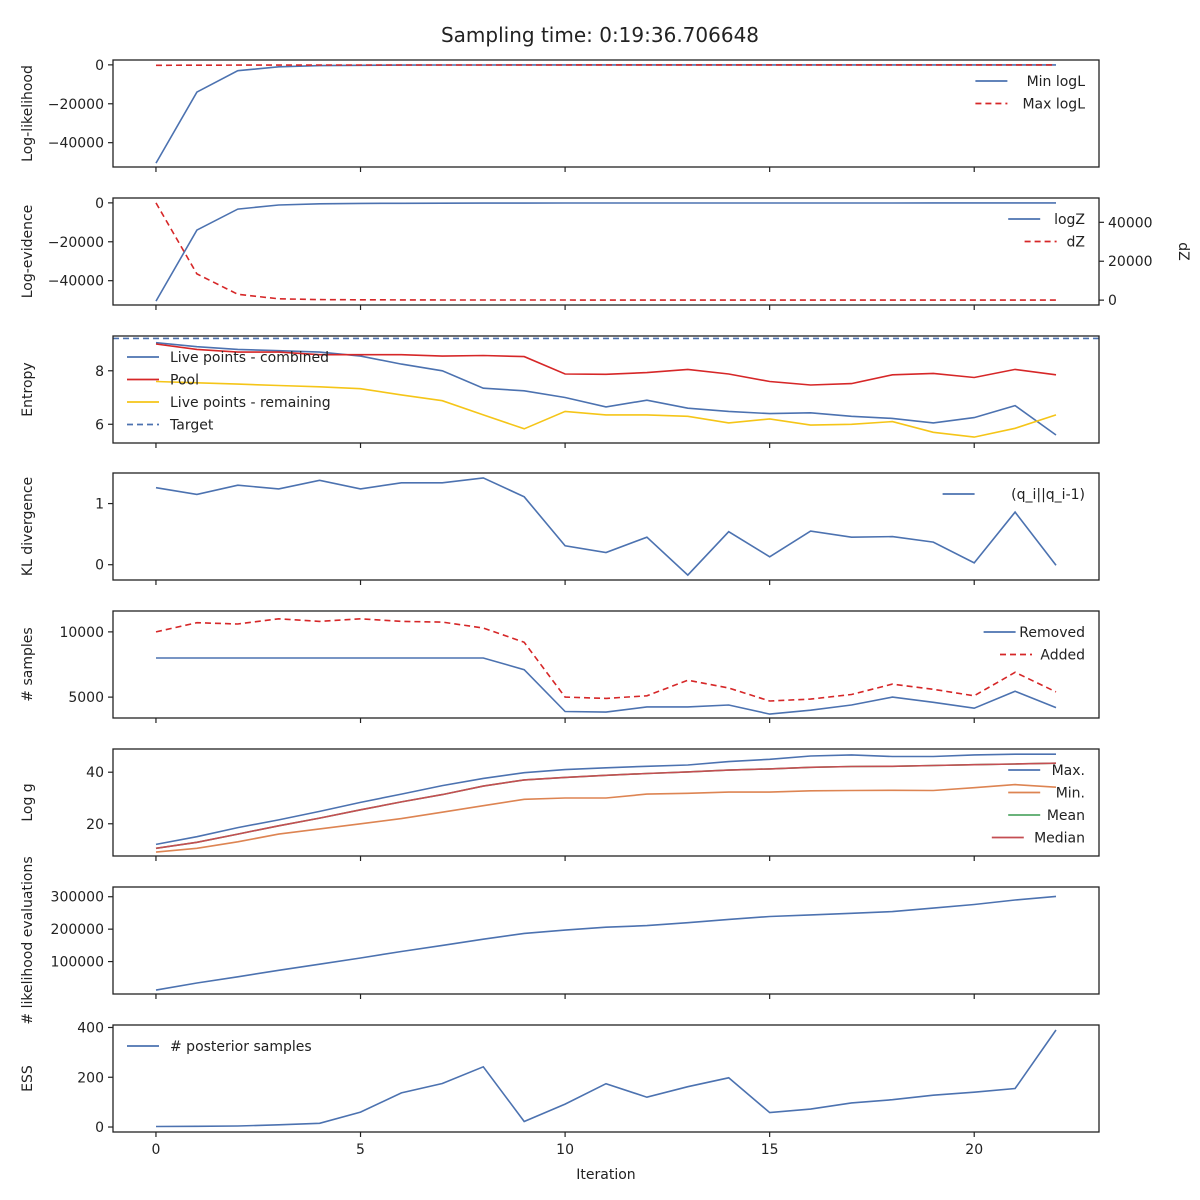  I want to click on y-tick-label-1-1: −20000, so click(76, 243).